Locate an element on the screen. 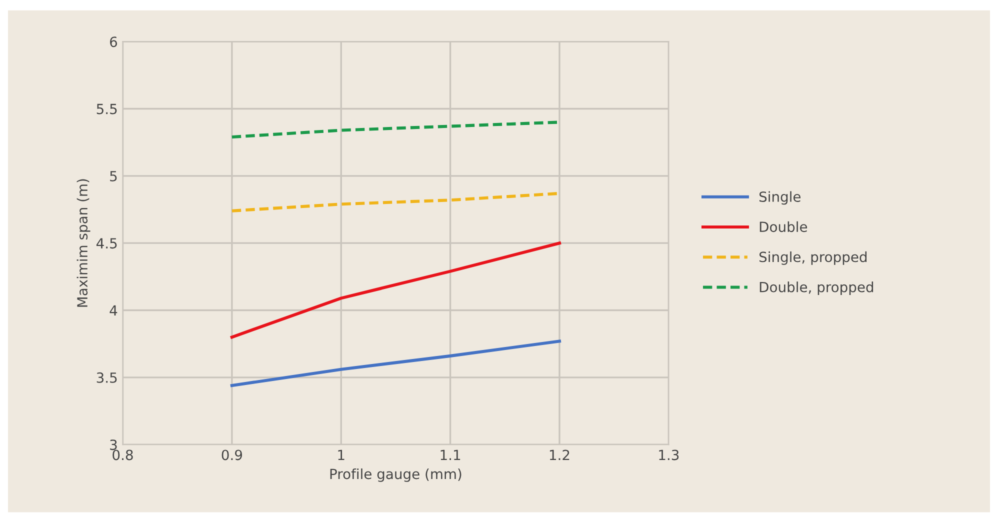 The width and height of the screenshot is (998, 520). y-tick-label: 5.5 is located at coordinates (106, 109).